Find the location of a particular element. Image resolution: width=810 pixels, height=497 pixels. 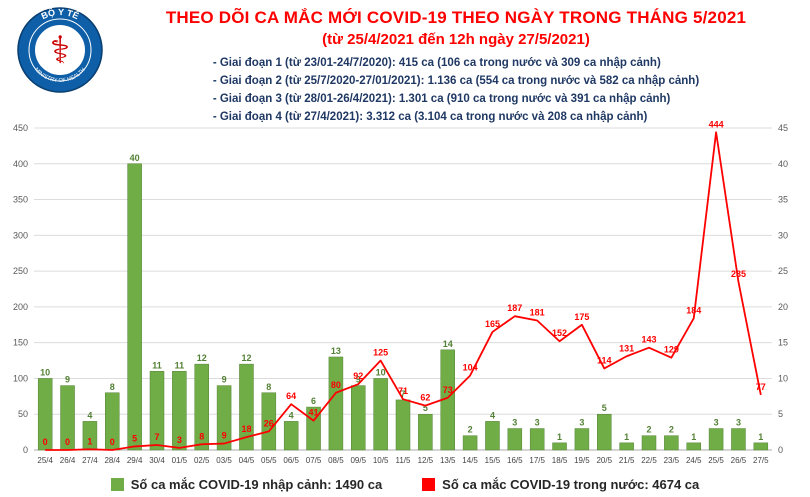

domestic-cases-point-label: 165 is located at coordinates (492, 324).